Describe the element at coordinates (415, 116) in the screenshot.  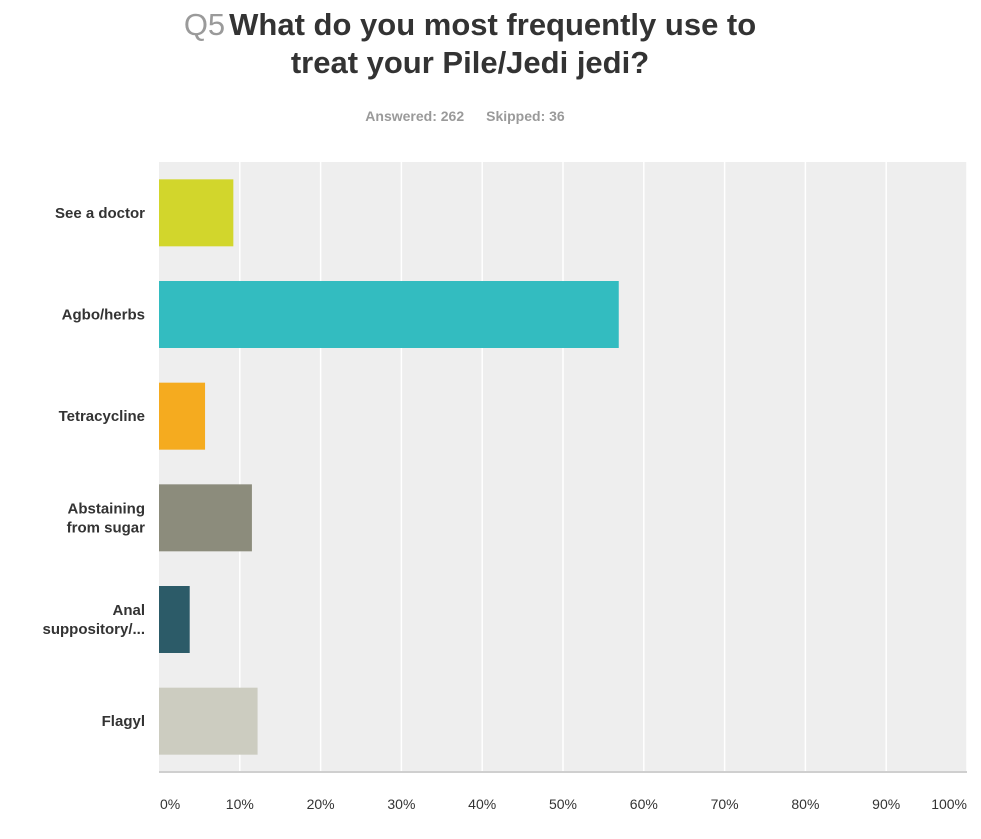
I see `answered-count: Answered: 262` at that location.